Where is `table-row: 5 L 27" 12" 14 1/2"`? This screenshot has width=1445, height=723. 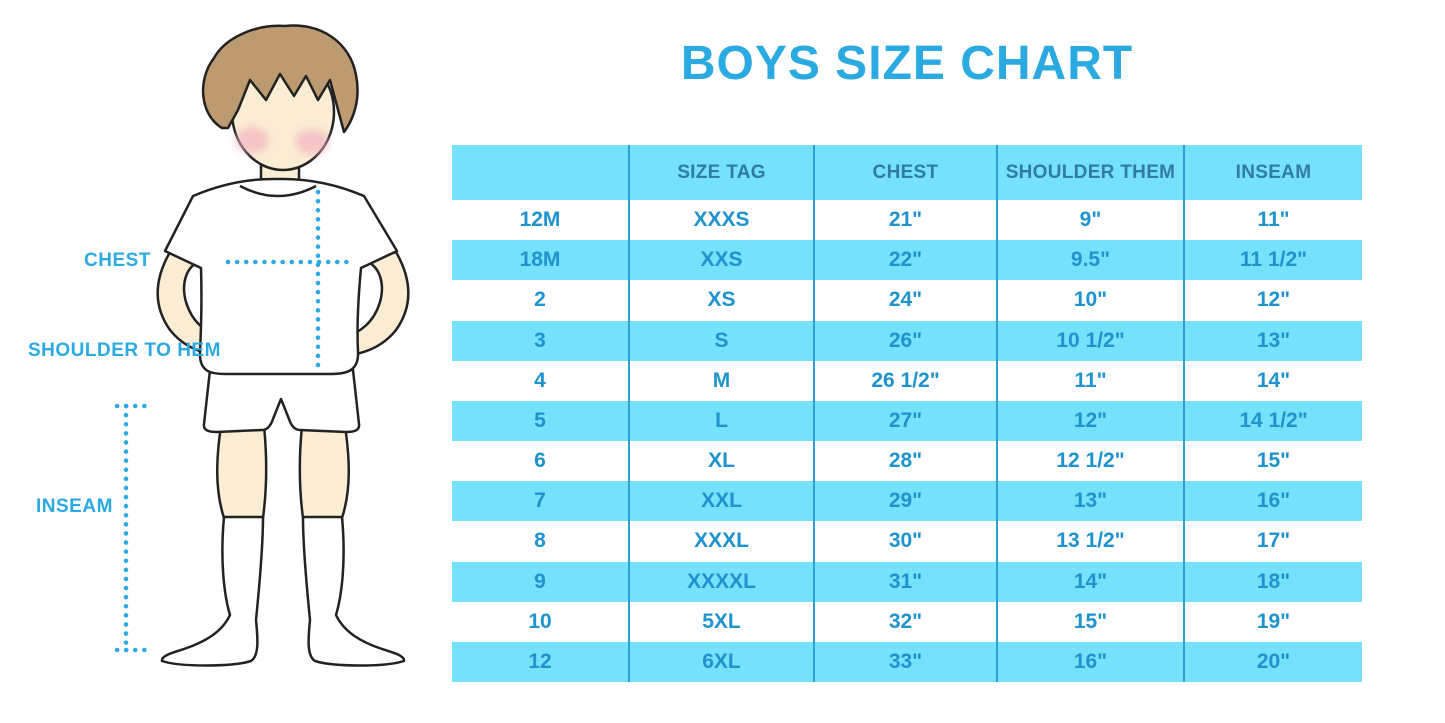
table-row: 5 L 27" 12" 14 1/2" is located at coordinates (907, 421).